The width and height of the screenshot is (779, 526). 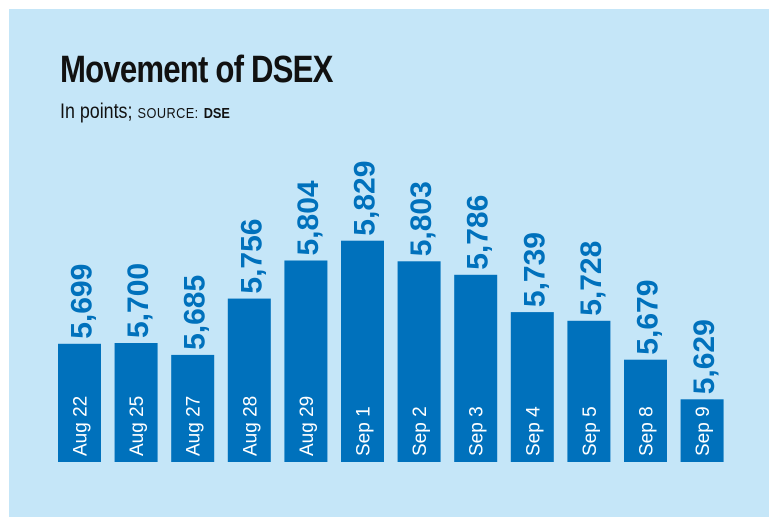 What do you see at coordinates (478, 232) in the screenshot?
I see `value-label: 5,786` at bounding box center [478, 232].